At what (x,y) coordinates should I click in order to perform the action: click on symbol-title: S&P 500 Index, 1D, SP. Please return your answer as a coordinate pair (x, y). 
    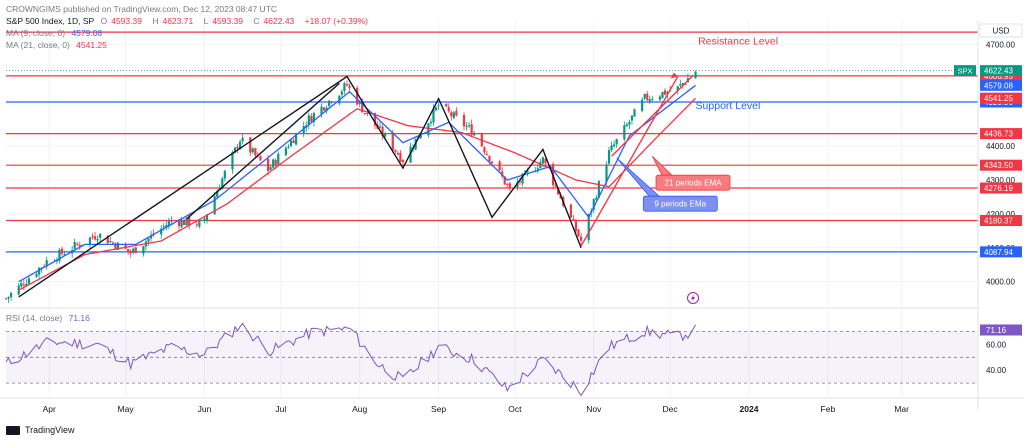
    Looking at the image, I should click on (50, 21).